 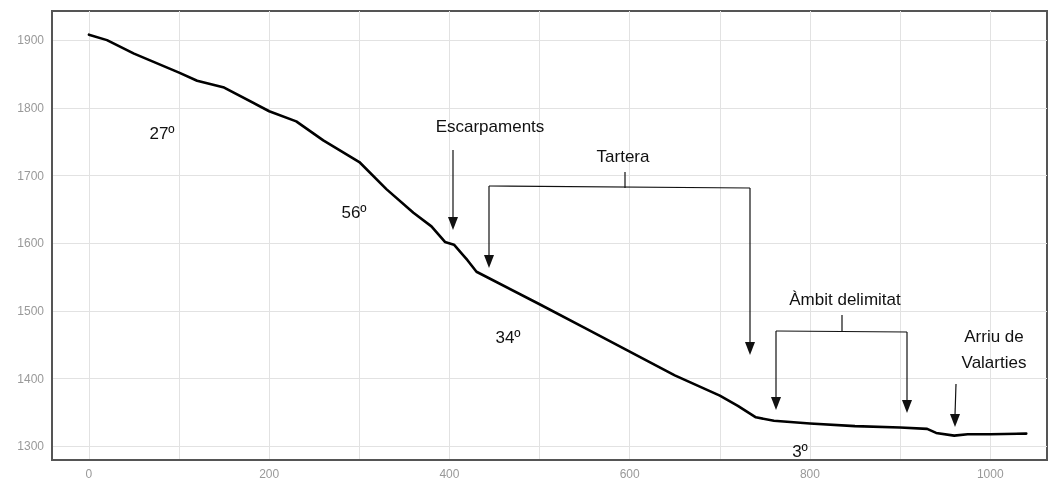 I want to click on x-tick-label: 0, so click(x=89, y=474).